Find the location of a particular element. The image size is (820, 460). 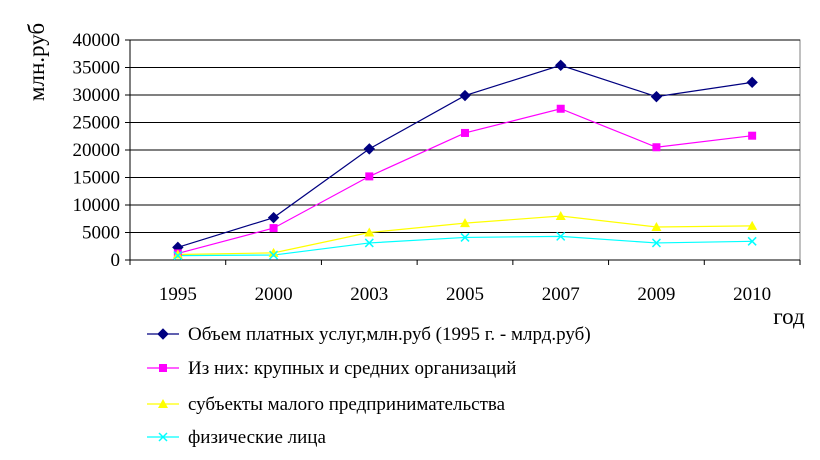

x-tick-label: 2005 is located at coordinates (465, 294).